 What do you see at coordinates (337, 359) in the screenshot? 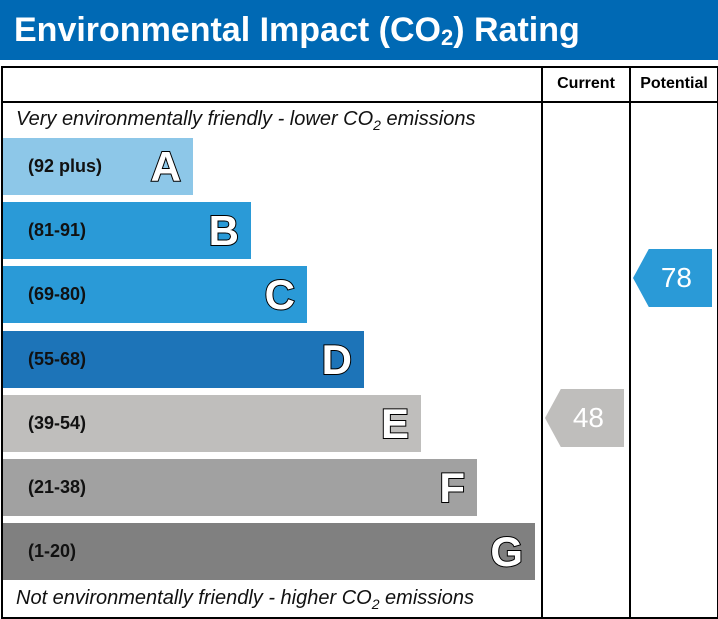
I see `band-letter: D` at bounding box center [337, 359].